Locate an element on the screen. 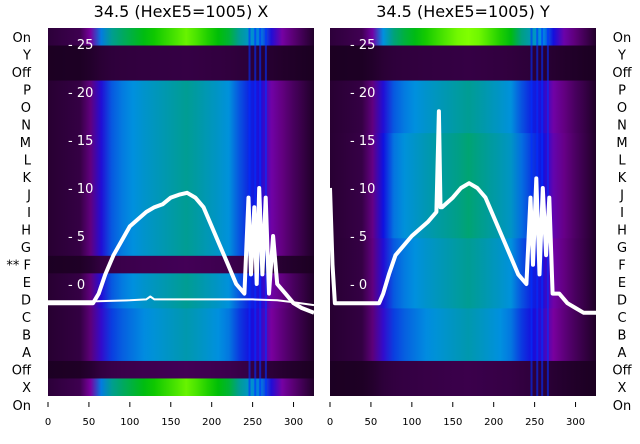 Image resolution: width=640 pixels, height=444 pixels. row-label: F is located at coordinates (621, 266).